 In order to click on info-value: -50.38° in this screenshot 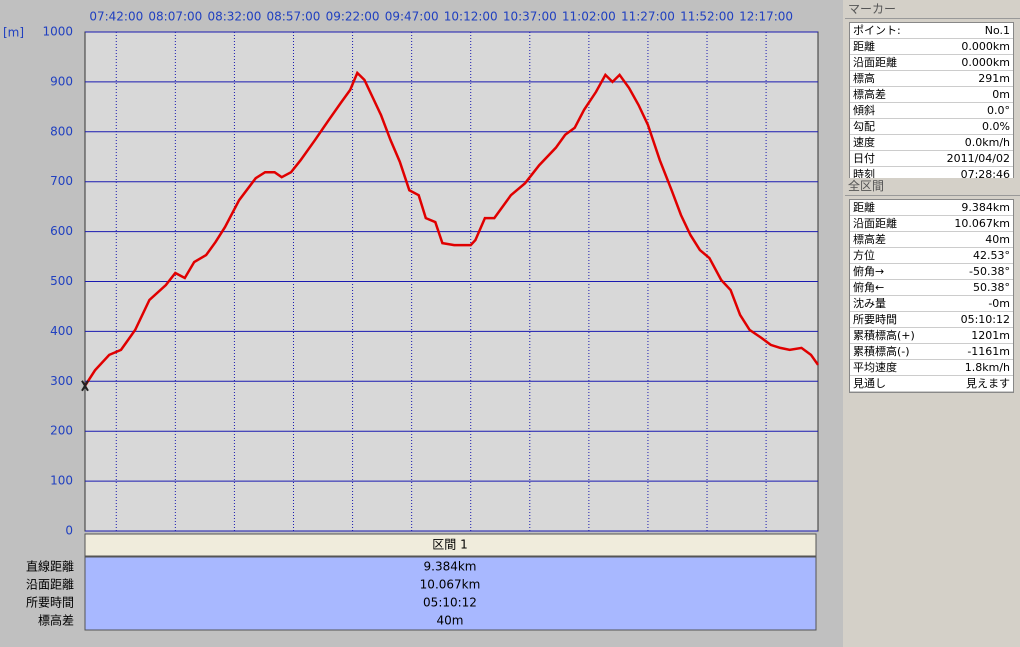, I will do `click(989, 271)`.